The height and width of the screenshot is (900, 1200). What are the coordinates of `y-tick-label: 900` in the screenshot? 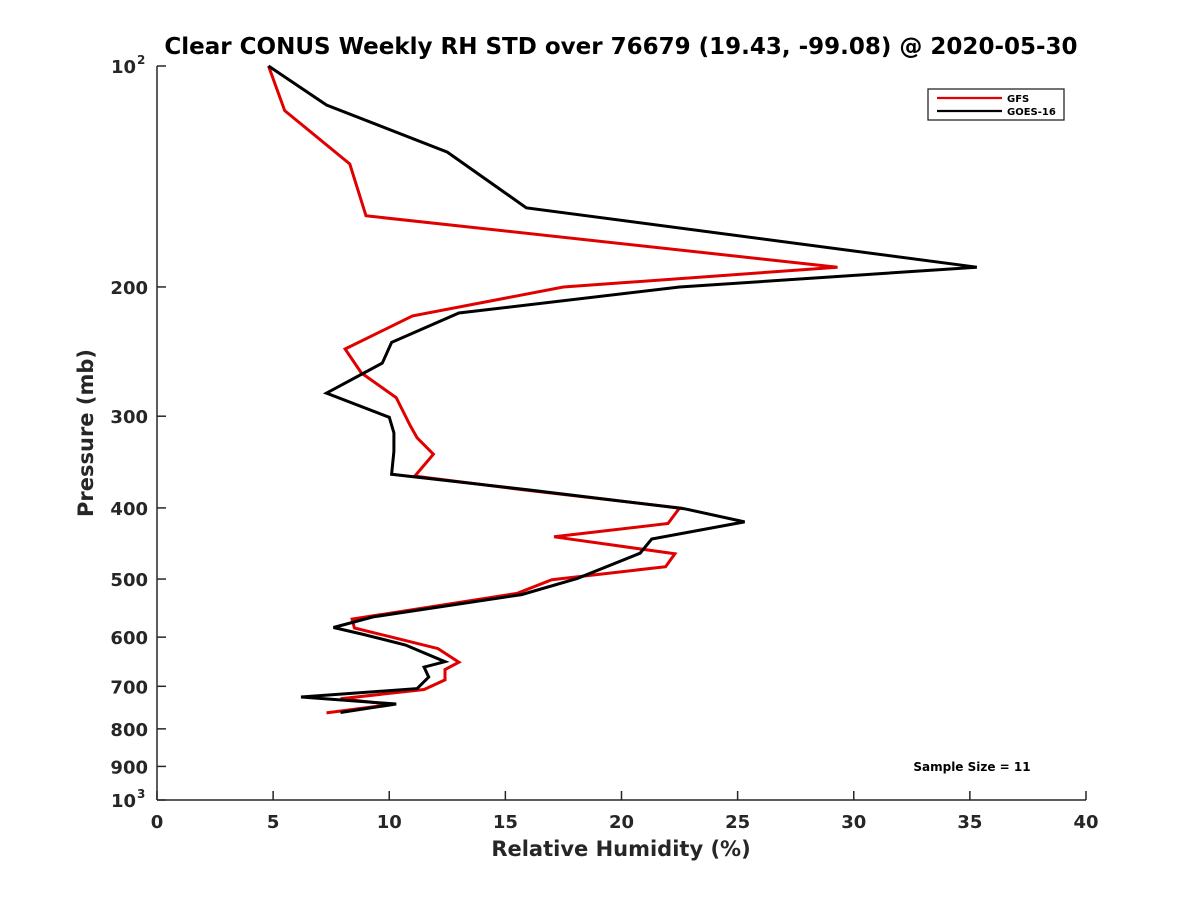 It's located at (129, 767).